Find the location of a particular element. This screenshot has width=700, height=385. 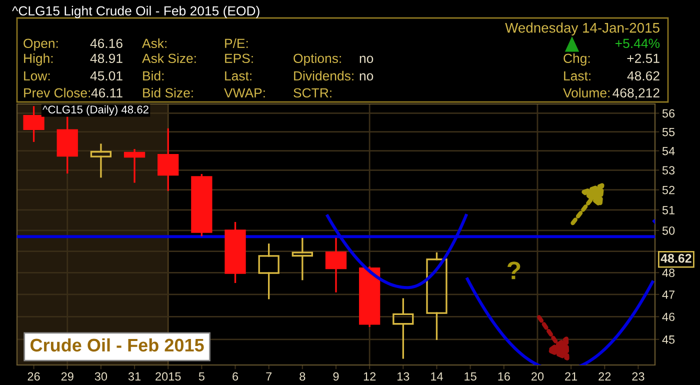

x-tick-label: 5 is located at coordinates (201, 376).